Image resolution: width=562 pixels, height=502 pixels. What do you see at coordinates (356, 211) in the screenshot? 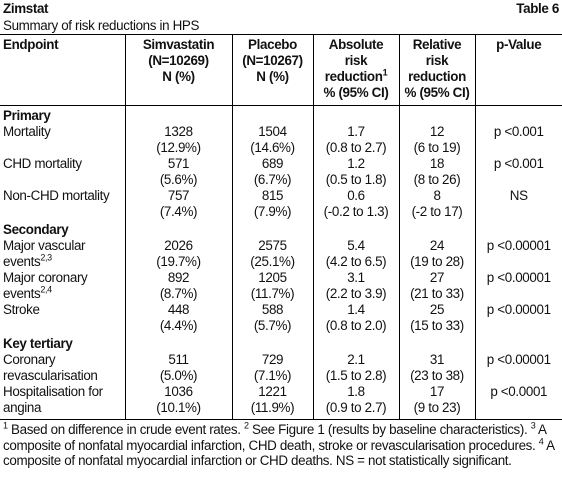
I see `absolute-value: (-0.2 to 1.3)` at bounding box center [356, 211].